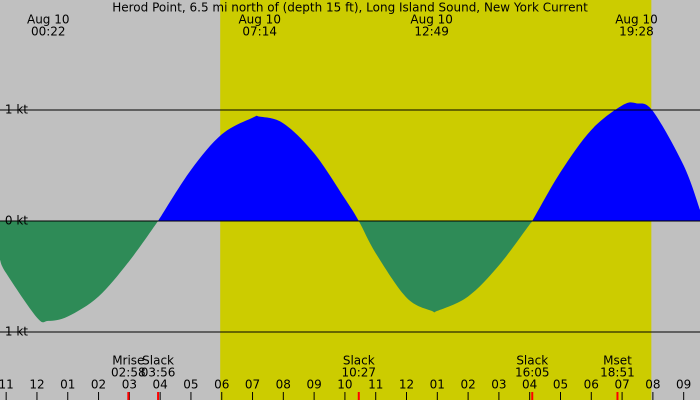  Describe the element at coordinates (128, 373) in the screenshot. I see `event-time: 02:58` at that location.